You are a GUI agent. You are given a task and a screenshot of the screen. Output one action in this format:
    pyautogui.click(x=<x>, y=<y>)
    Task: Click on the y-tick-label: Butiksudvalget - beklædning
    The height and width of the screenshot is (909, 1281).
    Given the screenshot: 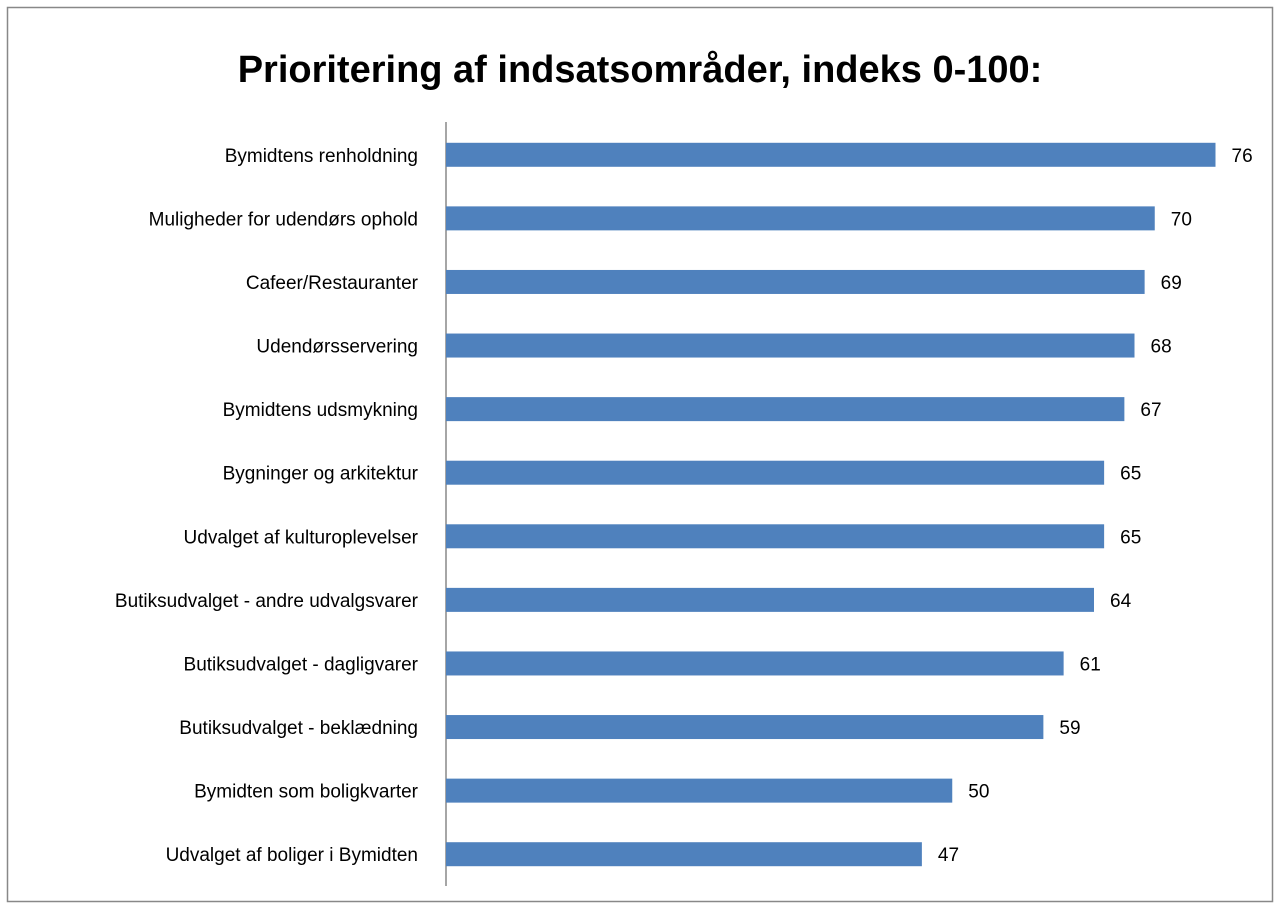 What is the action you would take?
    pyautogui.click(x=298, y=728)
    